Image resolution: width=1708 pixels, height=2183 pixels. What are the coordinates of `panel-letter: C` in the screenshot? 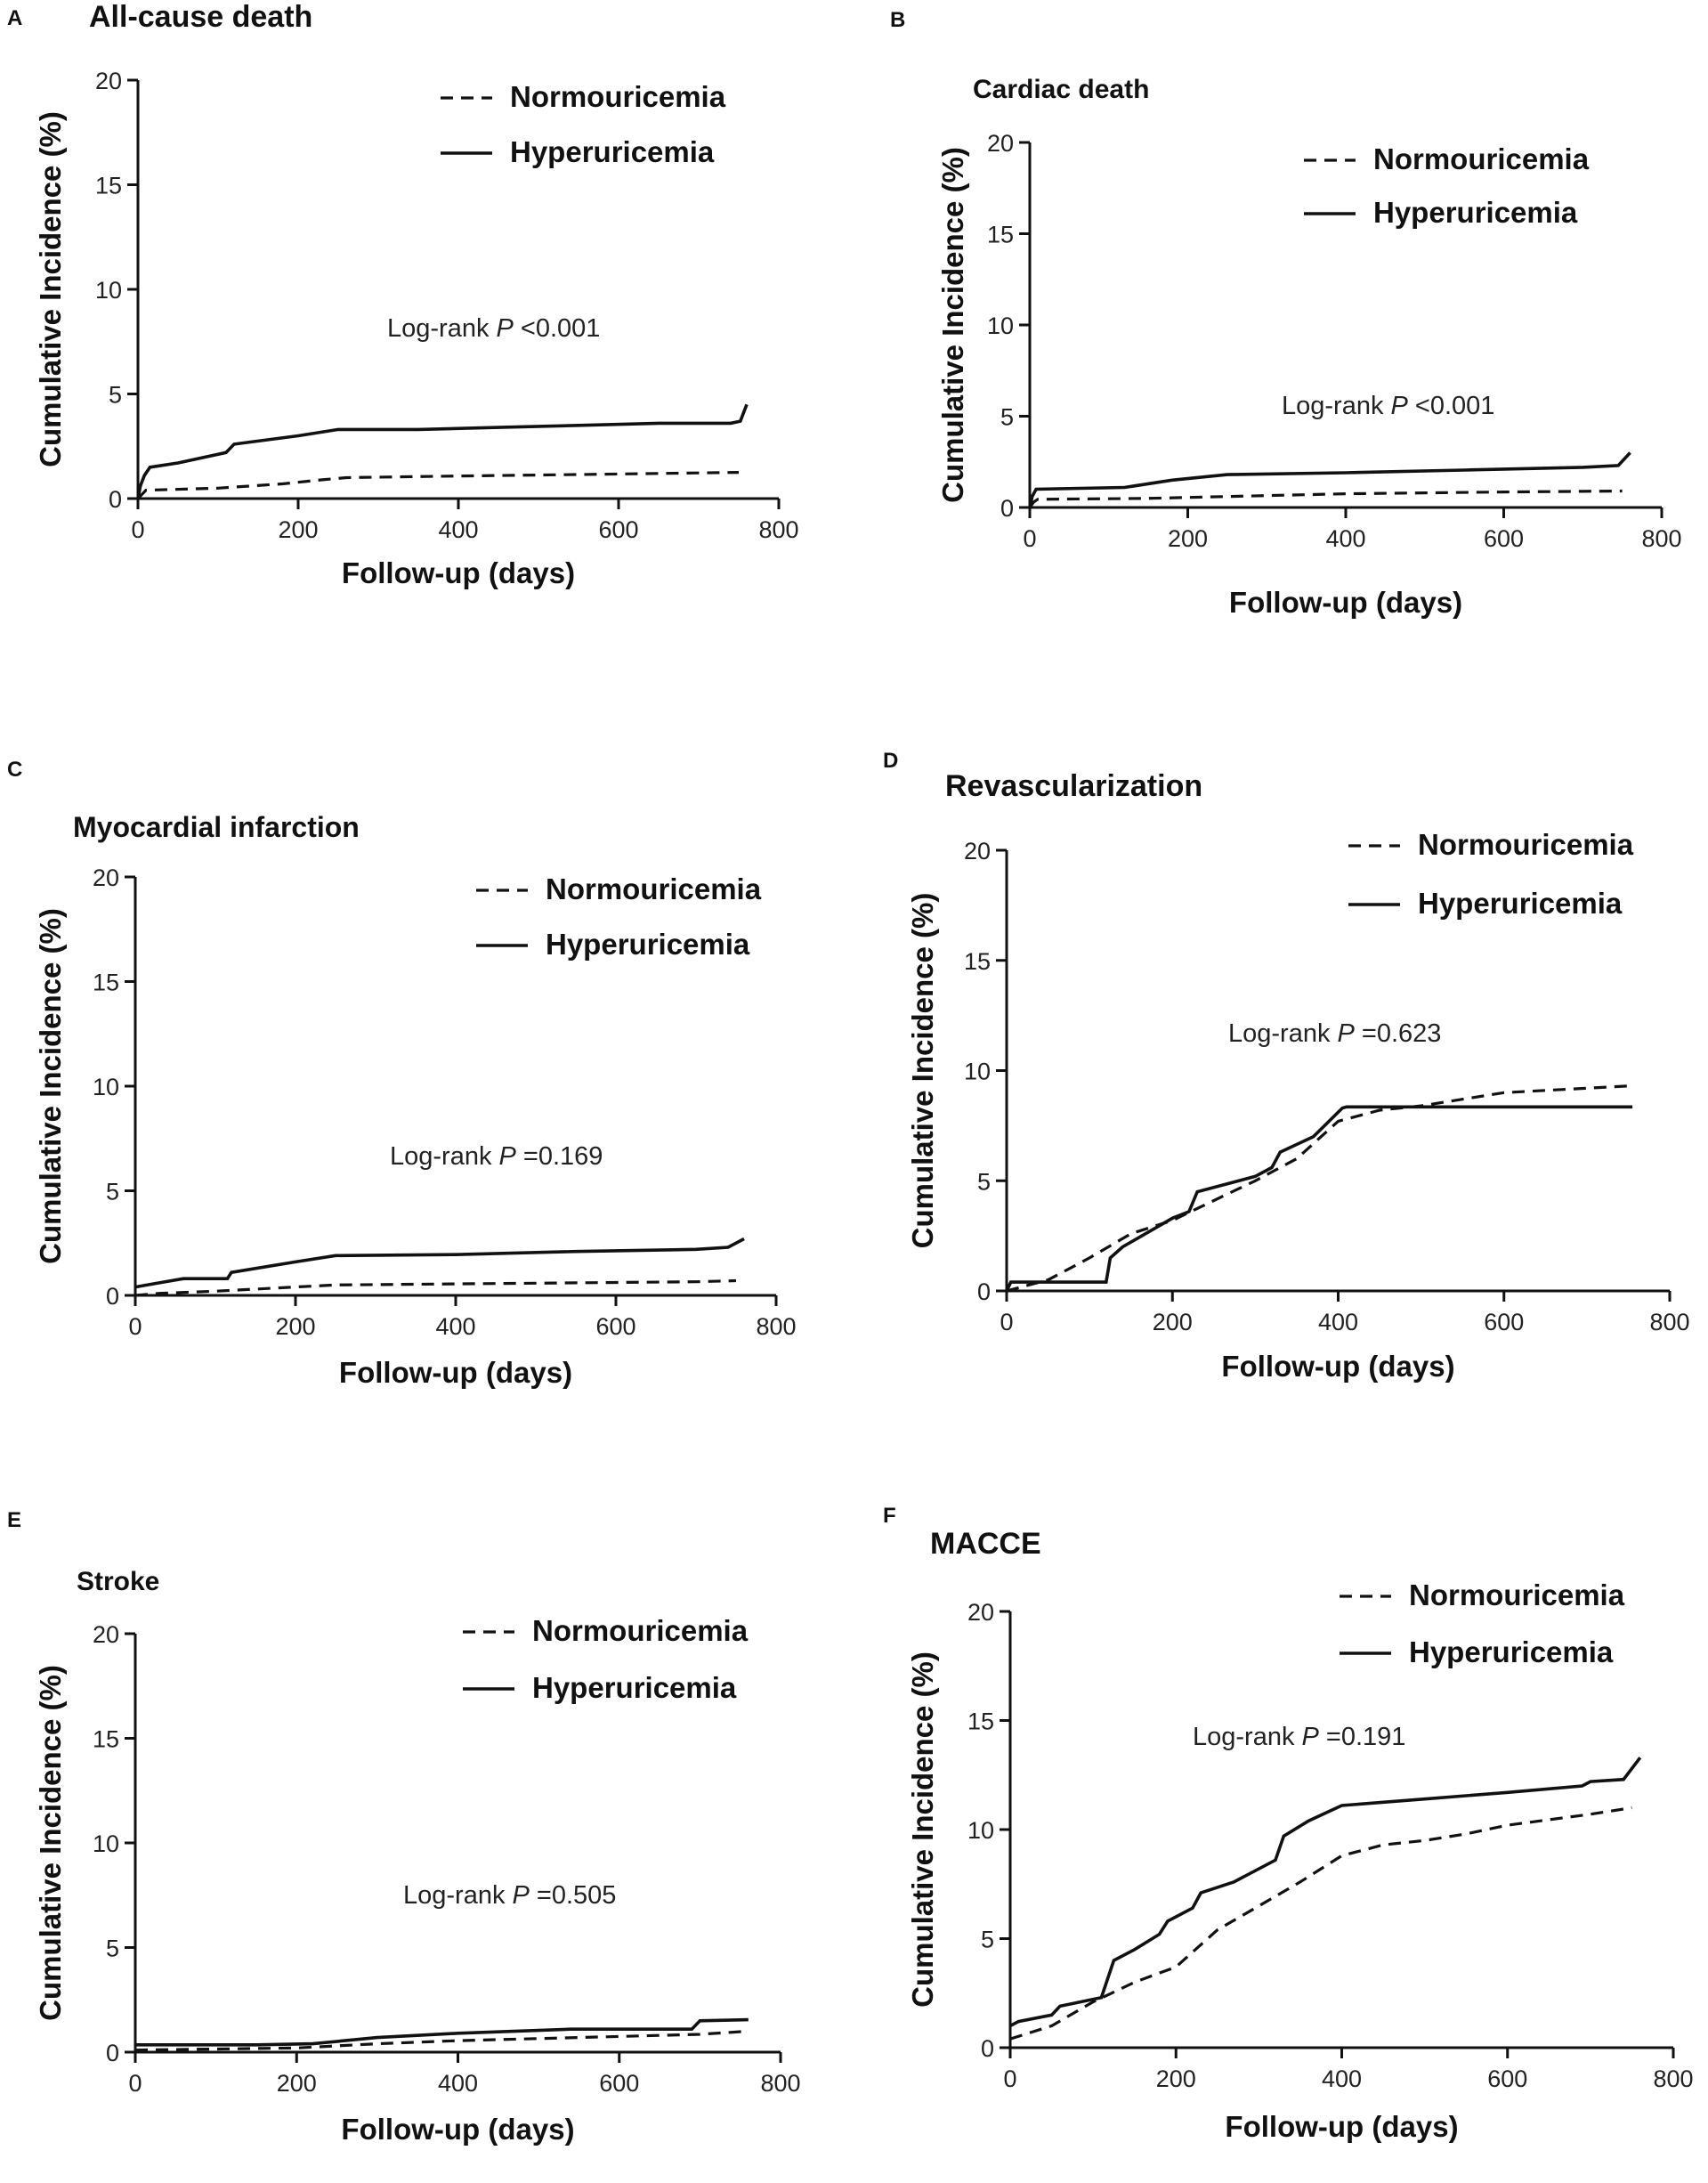 It's located at (15, 770).